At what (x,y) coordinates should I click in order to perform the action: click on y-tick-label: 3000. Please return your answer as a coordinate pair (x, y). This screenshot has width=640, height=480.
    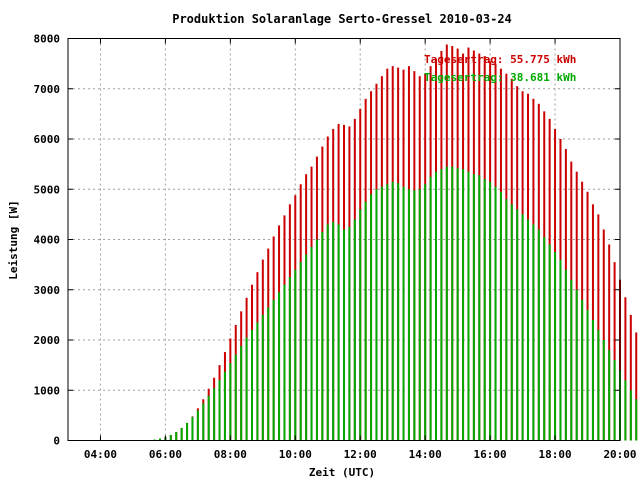
    Looking at the image, I should click on (47, 290).